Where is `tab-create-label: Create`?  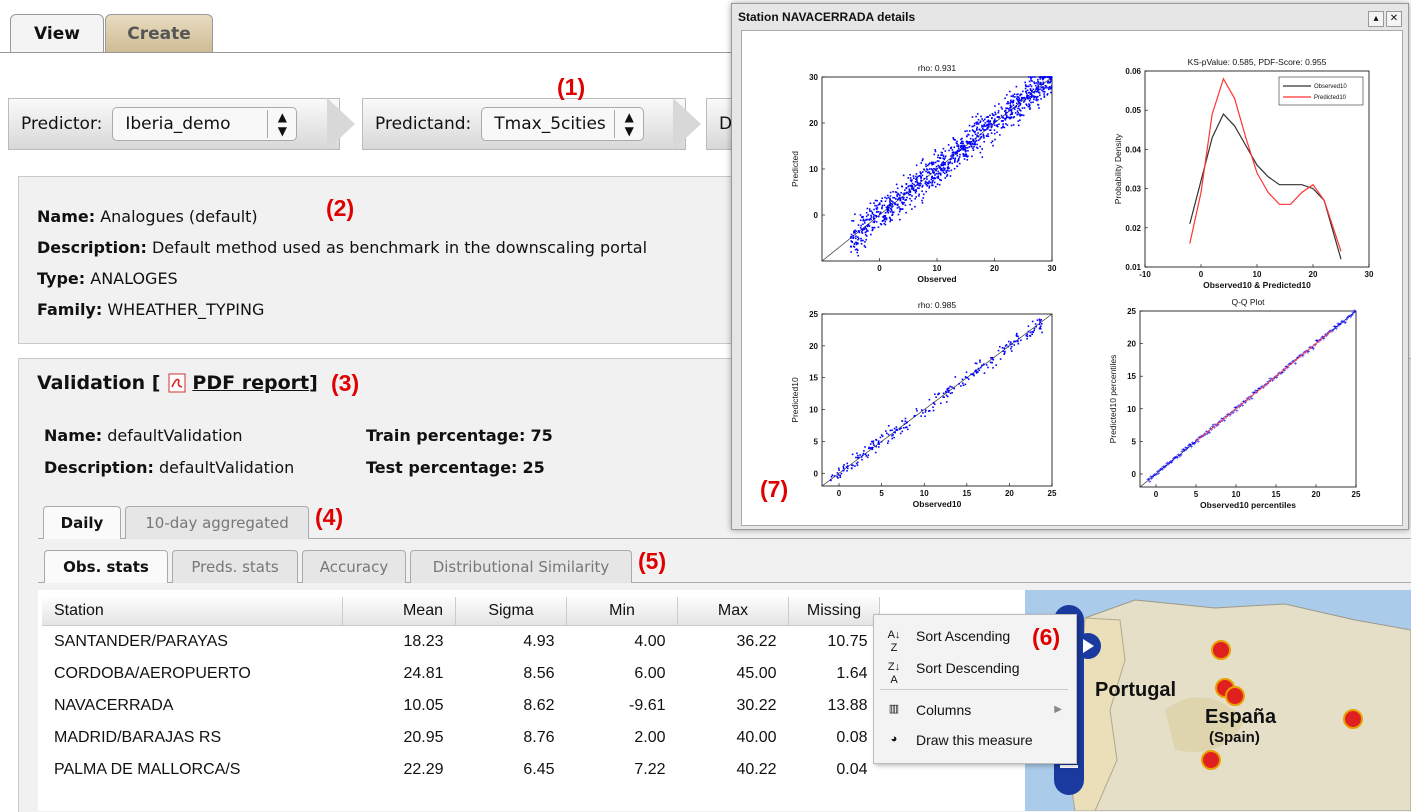 tab-create-label: Create is located at coordinates (159, 34).